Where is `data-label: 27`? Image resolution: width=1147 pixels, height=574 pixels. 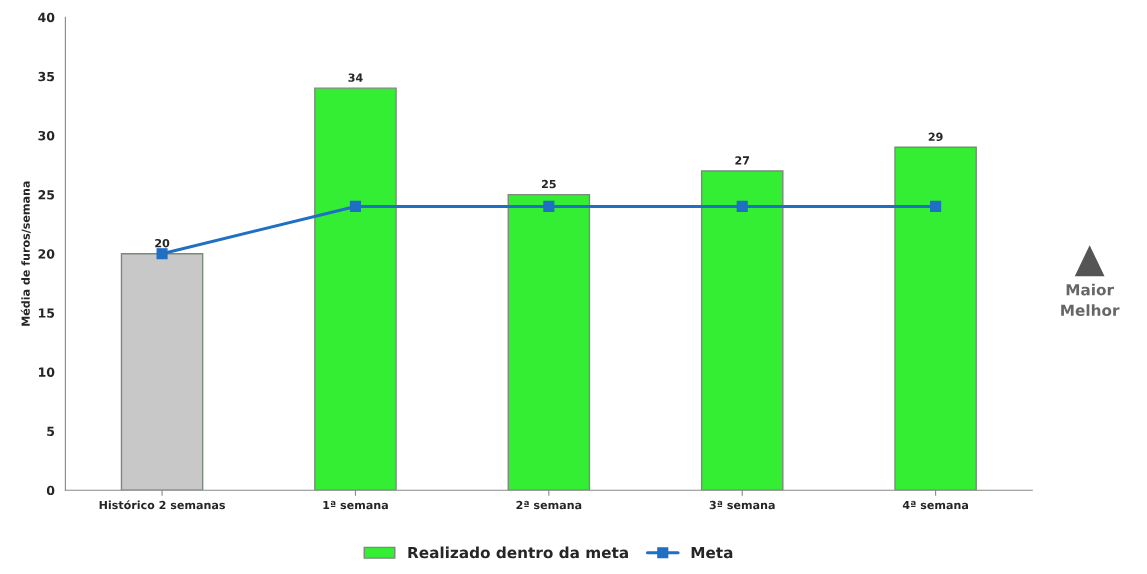 data-label: 27 is located at coordinates (742, 160).